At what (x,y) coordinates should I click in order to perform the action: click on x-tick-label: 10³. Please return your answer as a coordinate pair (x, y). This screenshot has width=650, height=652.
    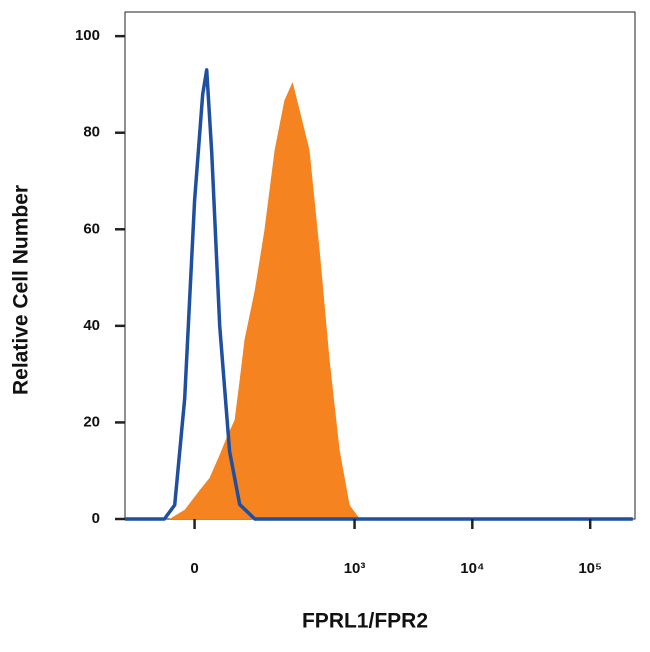
    Looking at the image, I should click on (355, 568).